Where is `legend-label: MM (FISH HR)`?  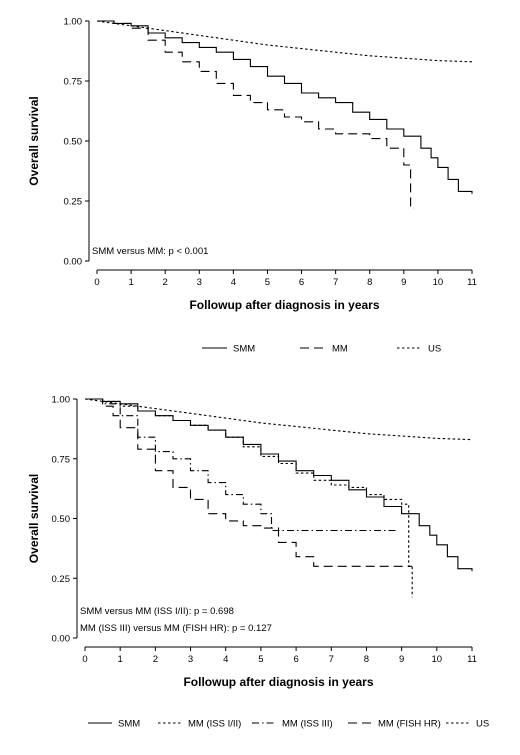 legend-label: MM (FISH HR) is located at coordinates (409, 724).